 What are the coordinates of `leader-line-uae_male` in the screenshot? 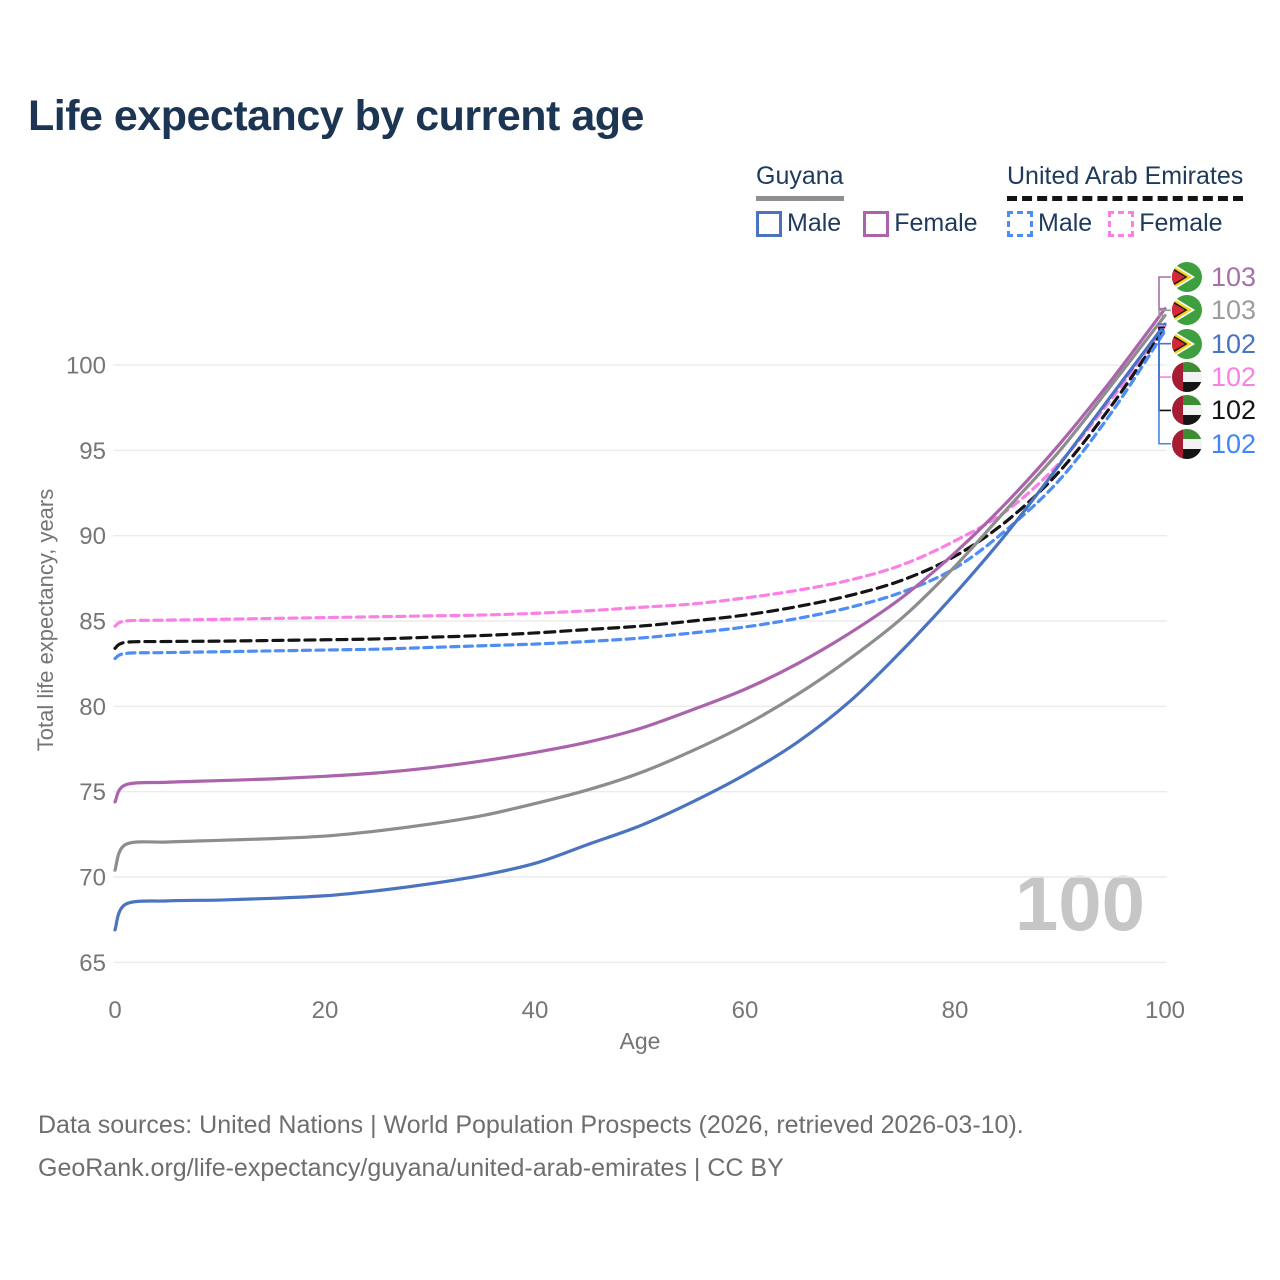 It's located at (1164, 387).